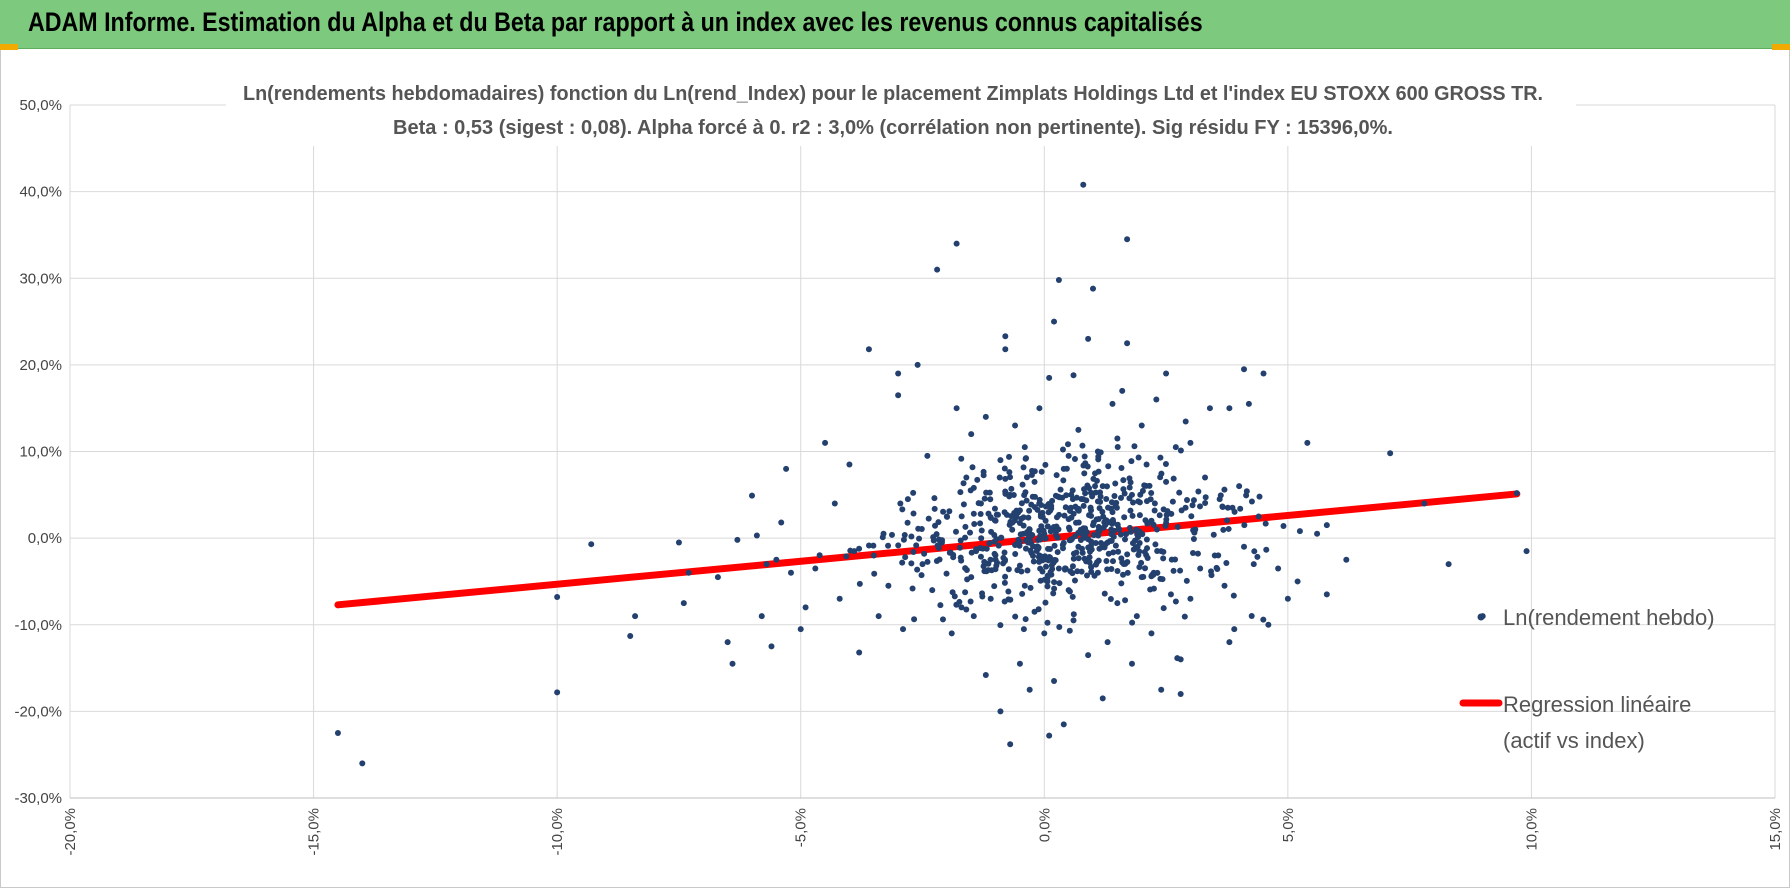 This screenshot has width=1790, height=888. Describe the element at coordinates (38, 625) in the screenshot. I see `y-tick-label: -10,0%` at that location.